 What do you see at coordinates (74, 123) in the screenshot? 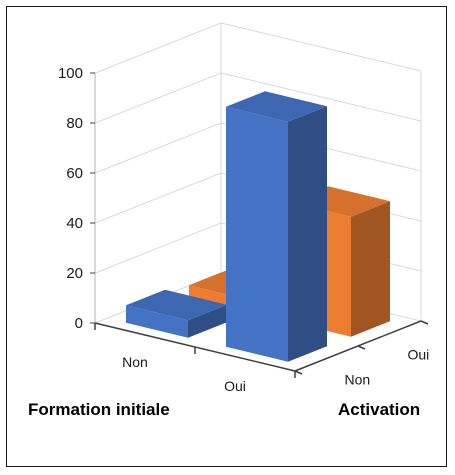
I see `y-tick-label: 80` at bounding box center [74, 123].